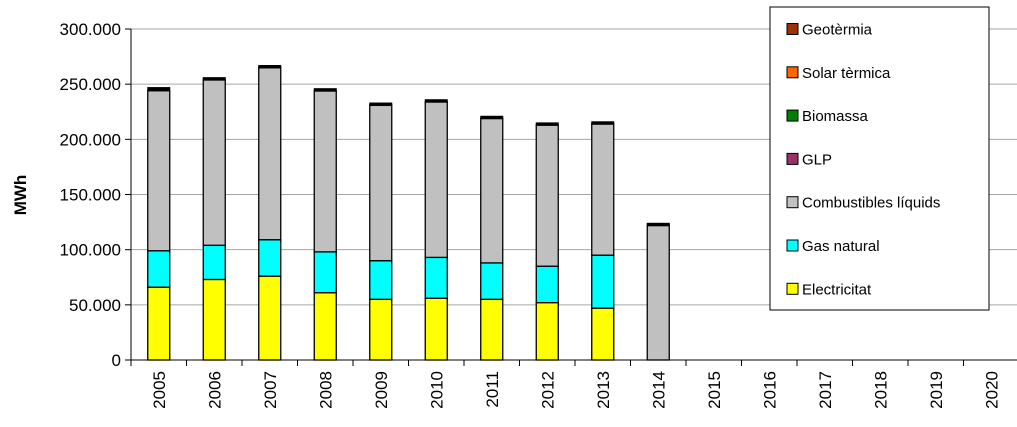 This screenshot has height=427, width=1017. I want to click on legend-label: Solar tèrmica, so click(846, 73).